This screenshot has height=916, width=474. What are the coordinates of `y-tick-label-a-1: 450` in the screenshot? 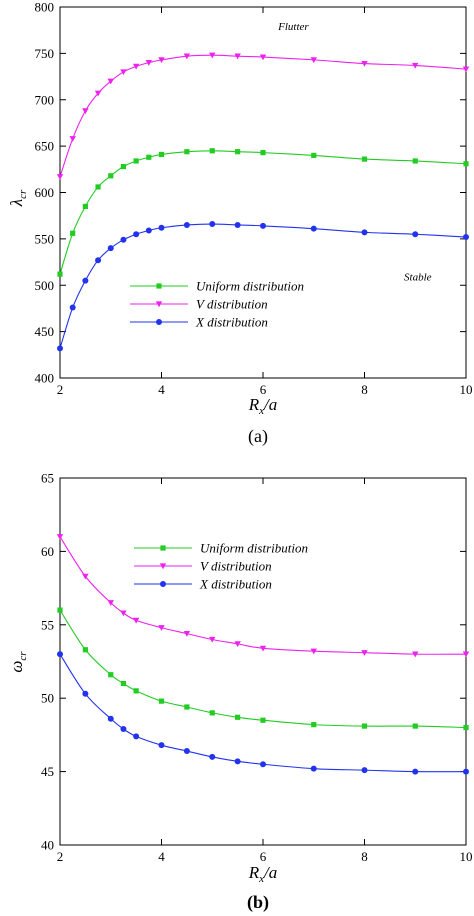 It's located at (45, 331).